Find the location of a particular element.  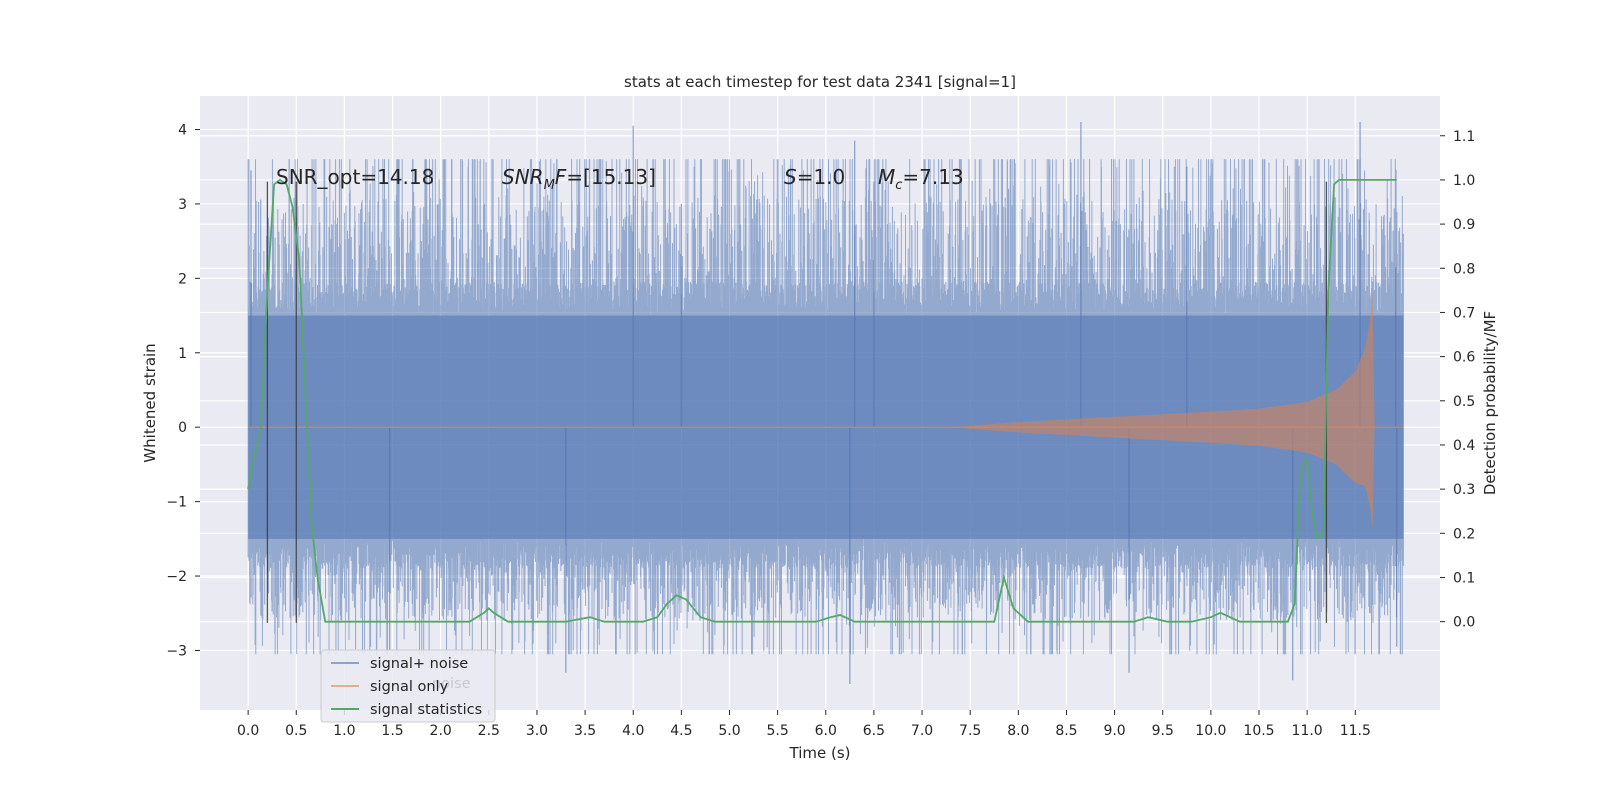

y2-tick-label: 0.0 is located at coordinates (1464, 623).